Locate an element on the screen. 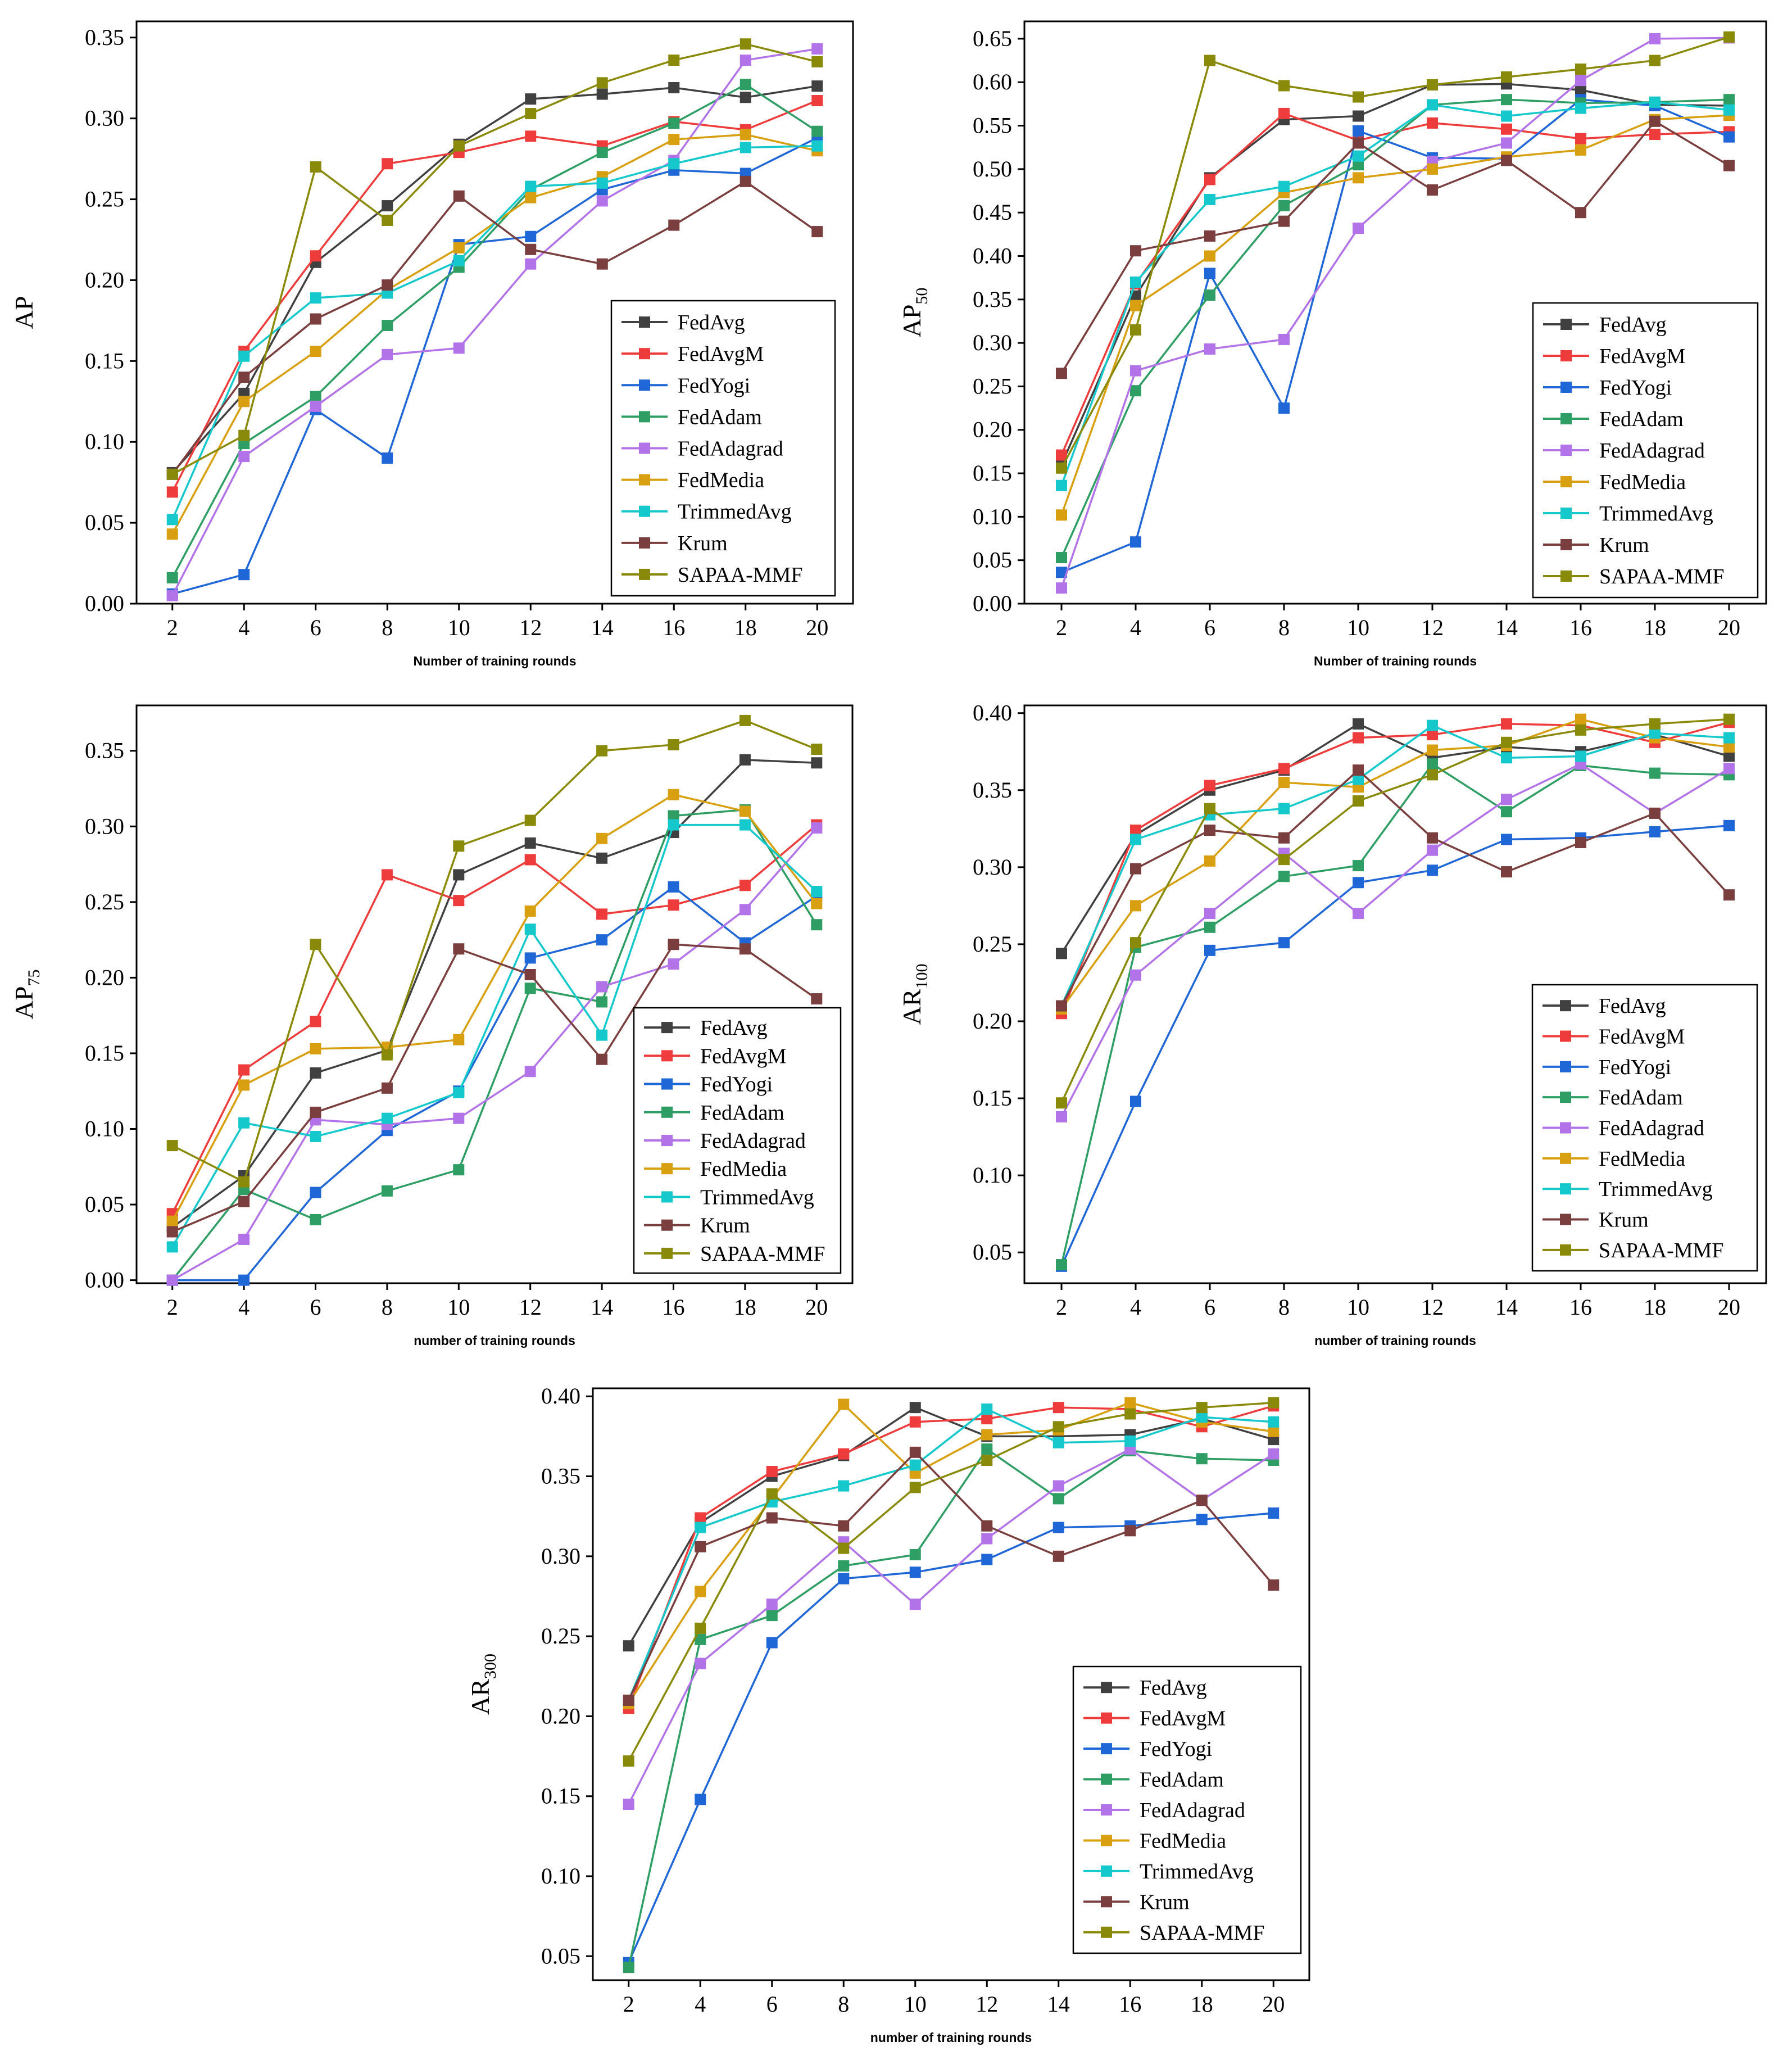 This screenshot has height=2051, width=1792. legend-item-fedavg: FedAvg is located at coordinates (1605, 325).